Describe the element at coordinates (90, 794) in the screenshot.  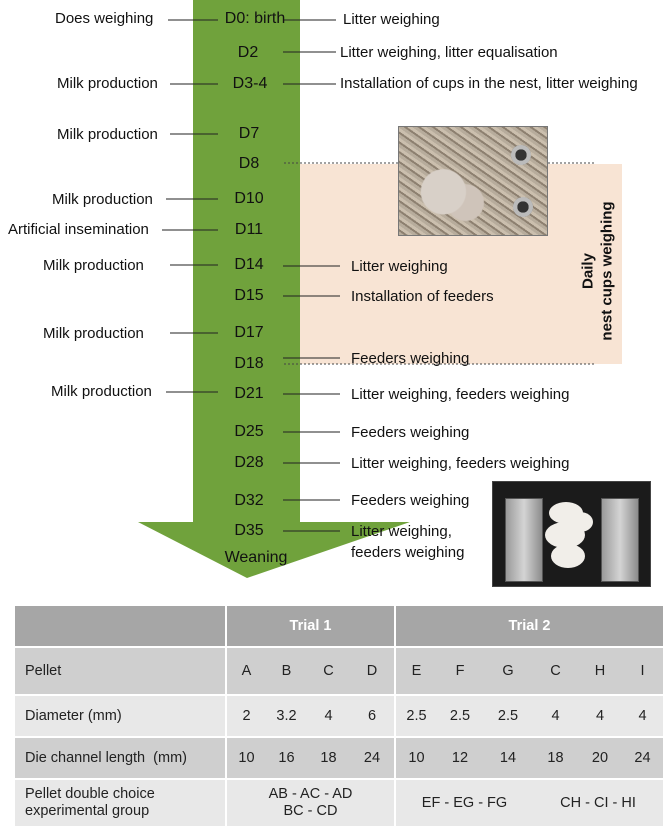
I see `group-label-line1: Pellet double choice` at that location.